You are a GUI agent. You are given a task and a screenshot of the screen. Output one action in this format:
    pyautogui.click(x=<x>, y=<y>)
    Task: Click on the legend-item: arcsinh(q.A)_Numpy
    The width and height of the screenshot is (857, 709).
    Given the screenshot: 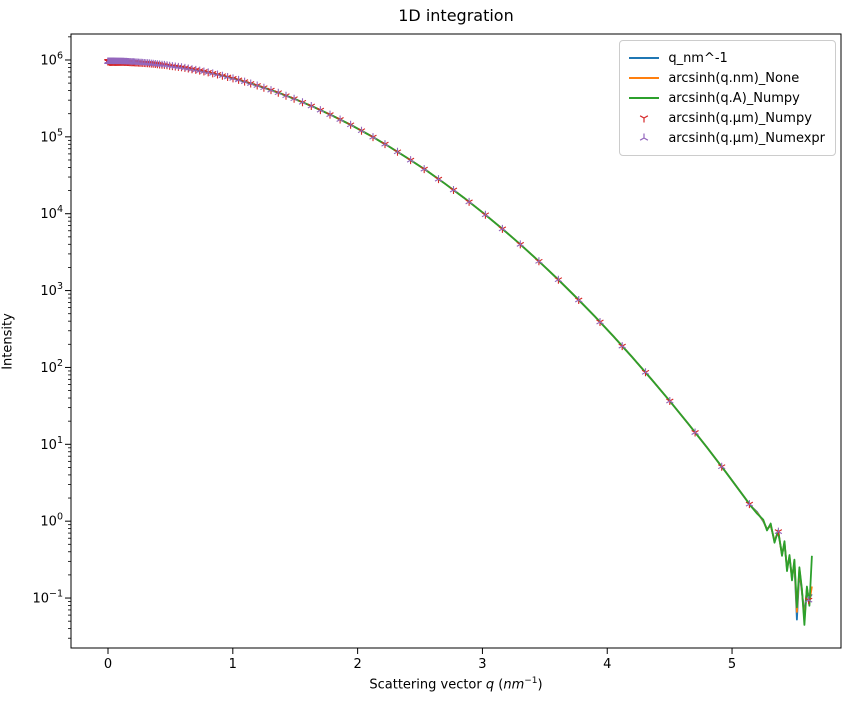 What is the action you would take?
    pyautogui.click(x=727, y=98)
    